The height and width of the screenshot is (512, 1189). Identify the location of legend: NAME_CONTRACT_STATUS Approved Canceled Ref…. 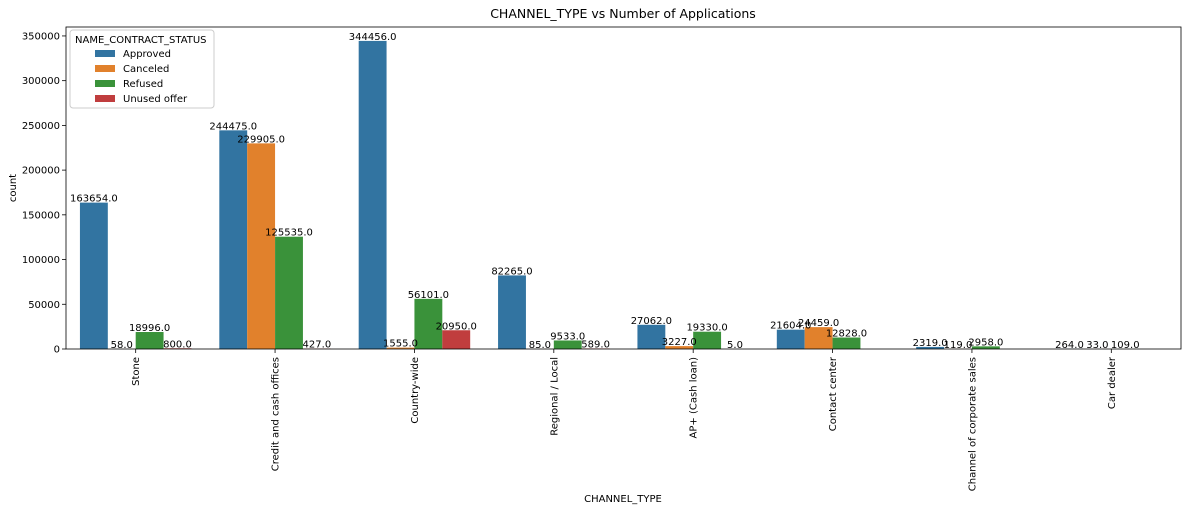
(142, 69).